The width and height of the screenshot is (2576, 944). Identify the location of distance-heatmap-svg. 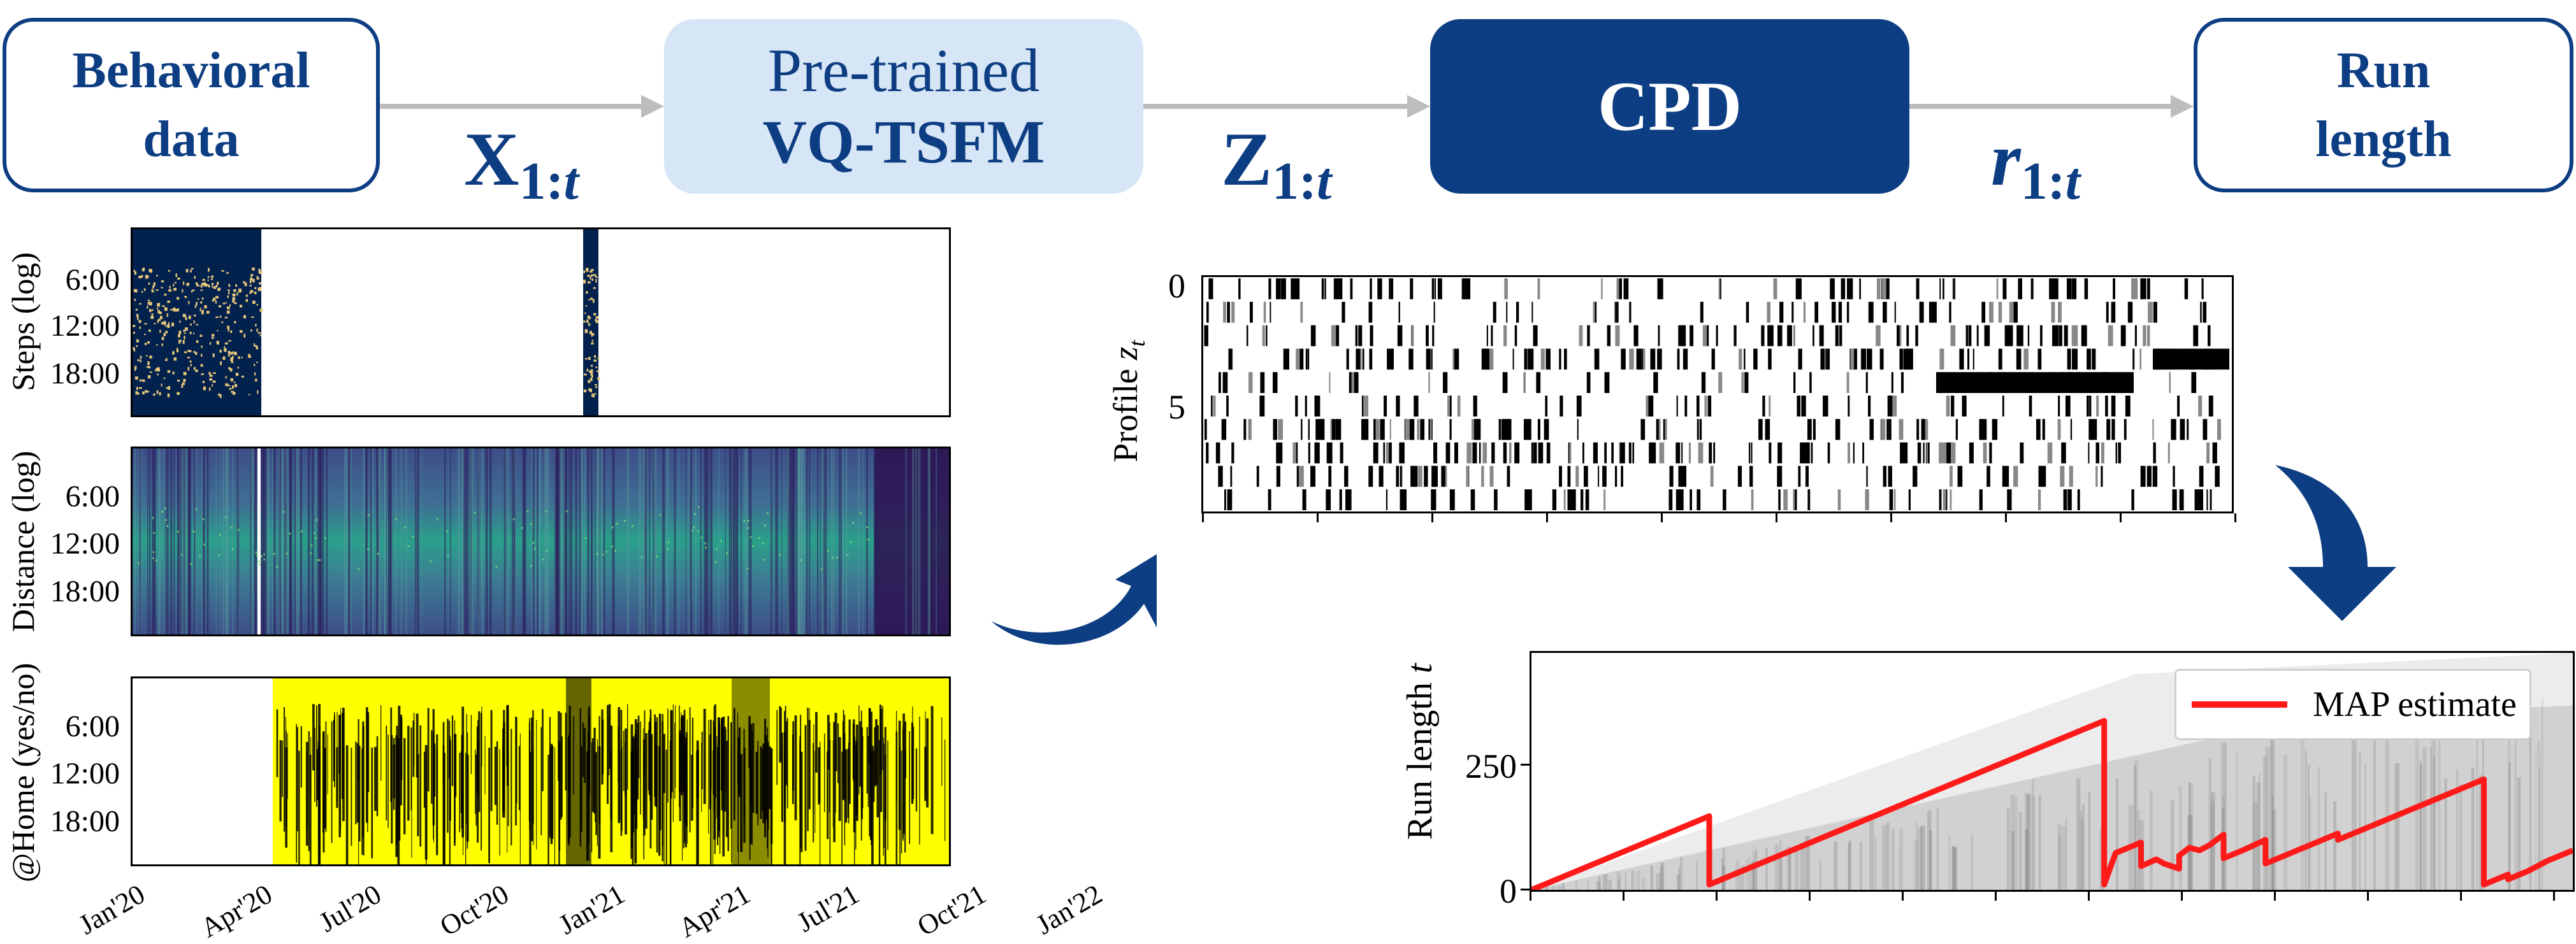
(541, 541).